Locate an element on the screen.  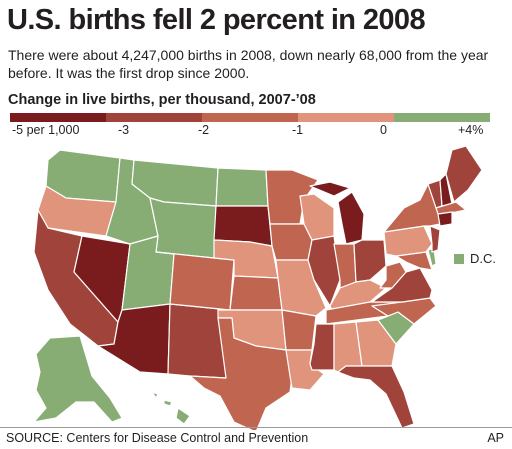
legend-tick-2: -2 is located at coordinates (204, 130).